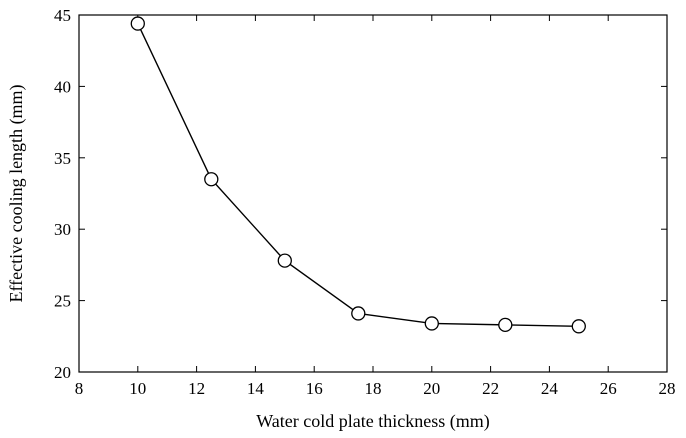  What do you see at coordinates (16, 193) in the screenshot?
I see `y-axis-label: Effective cooling length (mm)` at bounding box center [16, 193].